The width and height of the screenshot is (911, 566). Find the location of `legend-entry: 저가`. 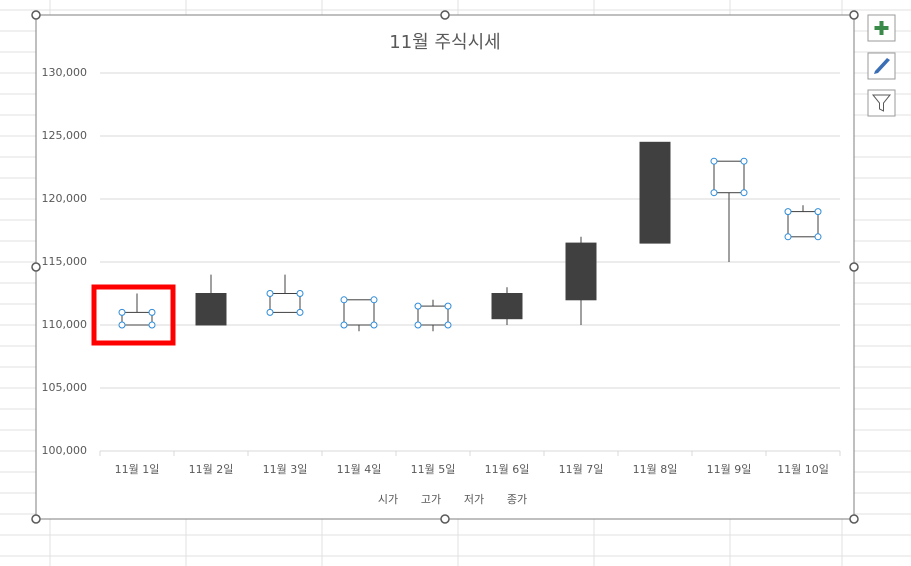

legend-entry: 저가 is located at coordinates (474, 499).